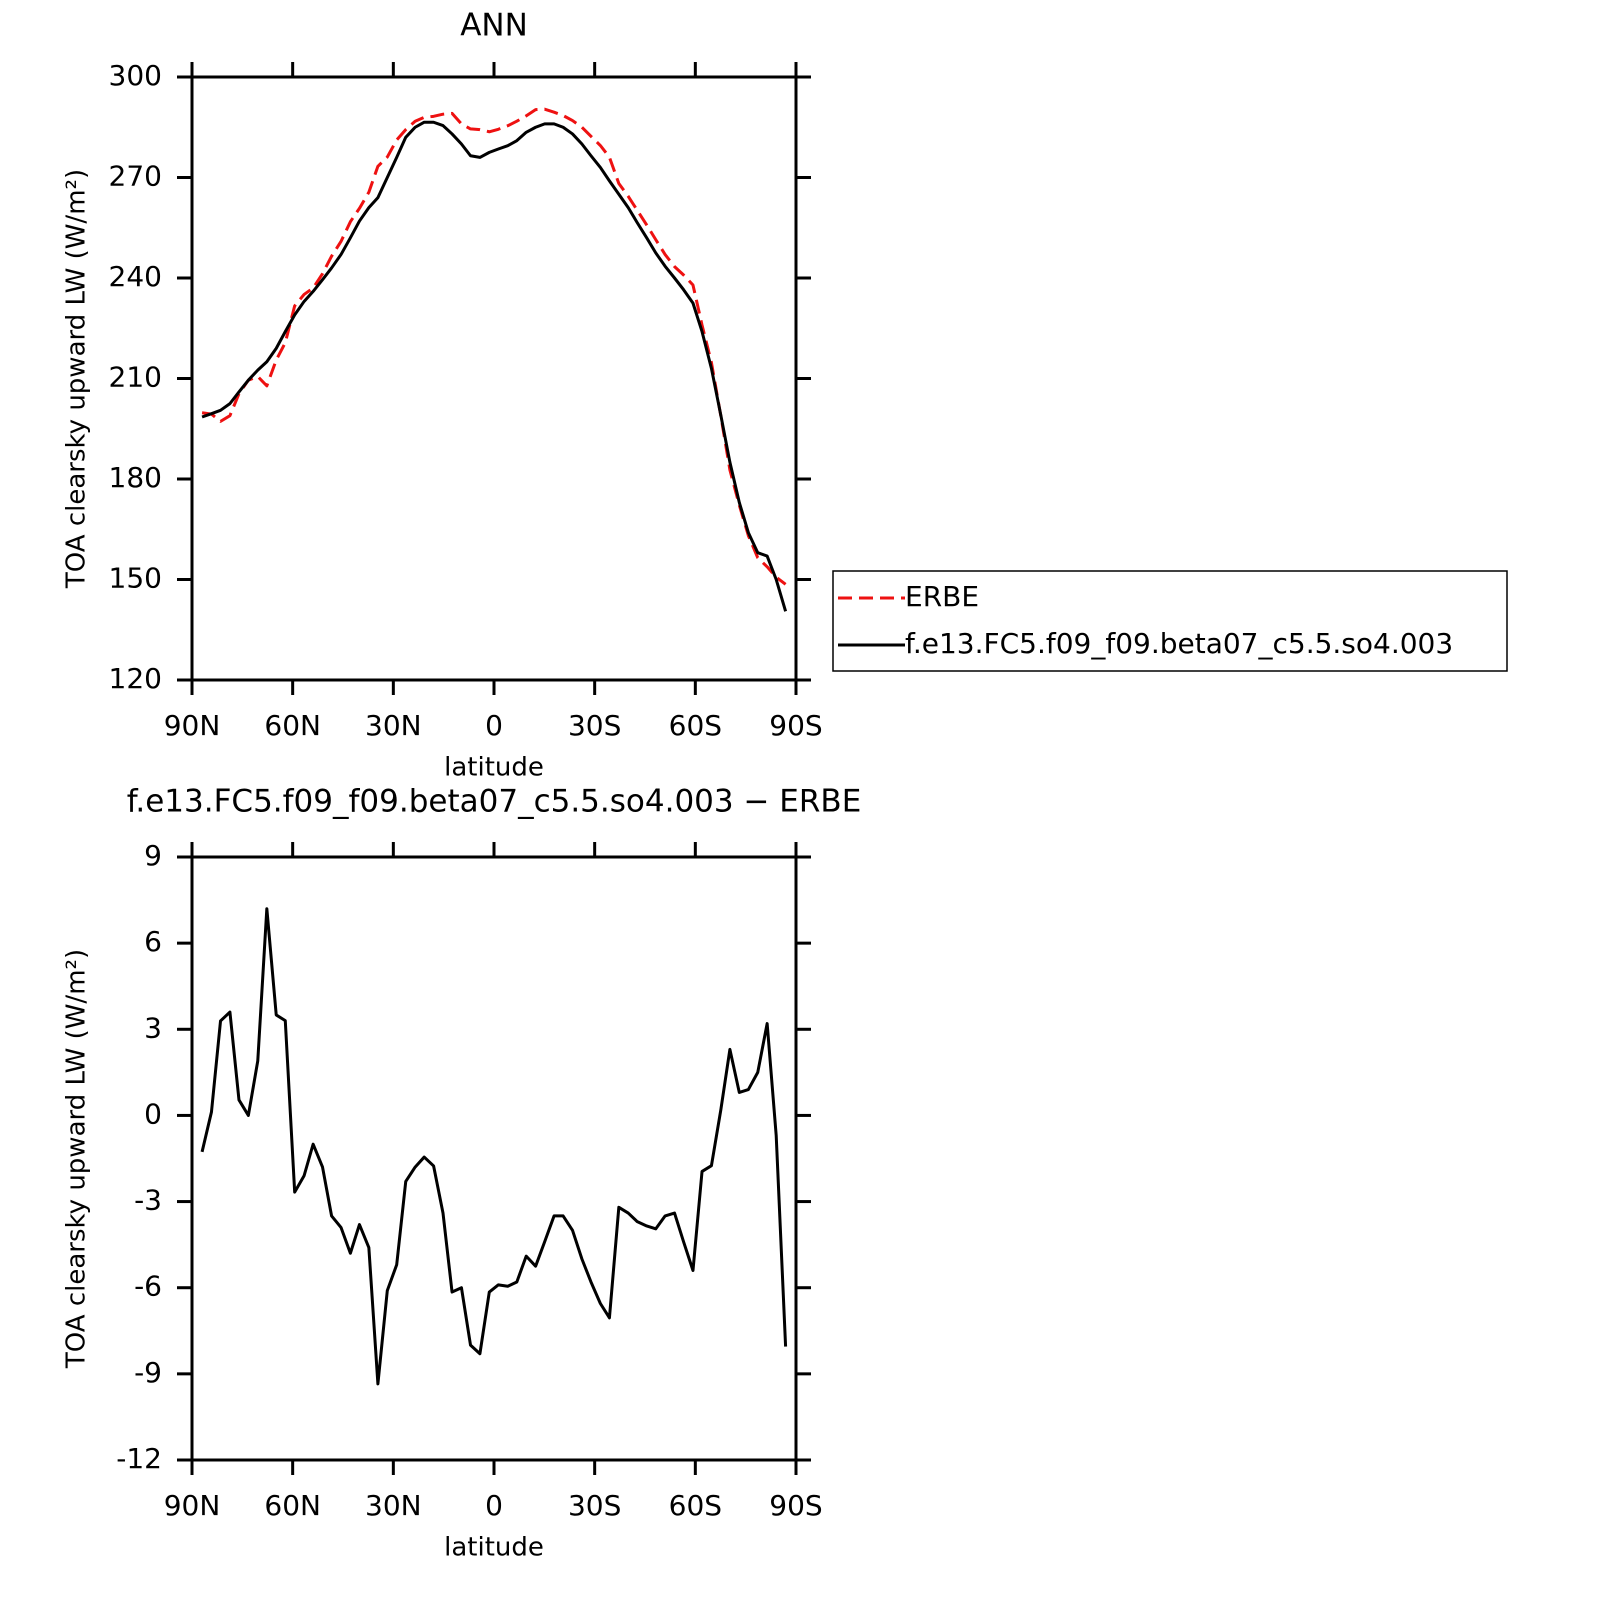 The image size is (1602, 1602). What do you see at coordinates (153, 1027) in the screenshot?
I see `y-tick-label: 3` at bounding box center [153, 1027].